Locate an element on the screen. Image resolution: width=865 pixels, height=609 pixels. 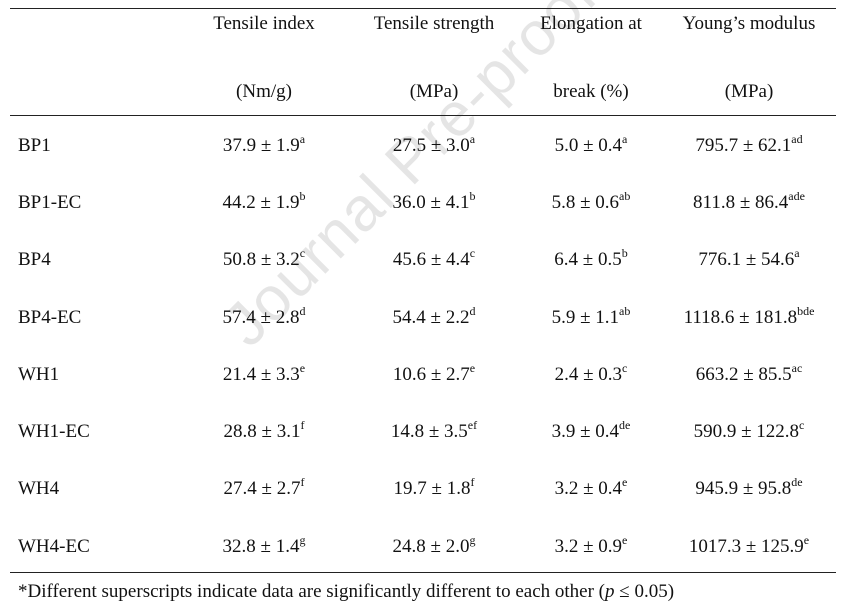
table-cell: 44.2 ± 1.9b is located at coordinates (264, 202).